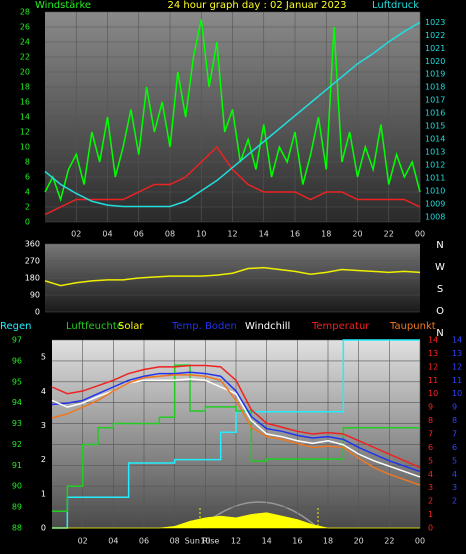  Describe the element at coordinates (63, 5) in the screenshot. I see `y-axis-title: Windstärke` at that location.